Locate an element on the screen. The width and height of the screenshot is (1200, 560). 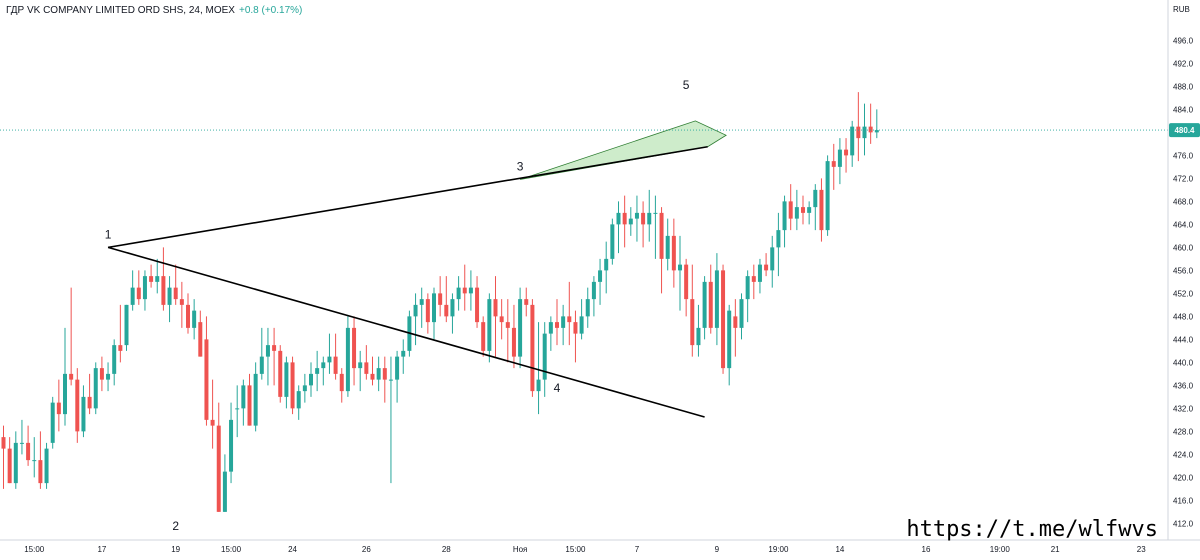
x-tick-label: 21 is located at coordinates (1055, 549).